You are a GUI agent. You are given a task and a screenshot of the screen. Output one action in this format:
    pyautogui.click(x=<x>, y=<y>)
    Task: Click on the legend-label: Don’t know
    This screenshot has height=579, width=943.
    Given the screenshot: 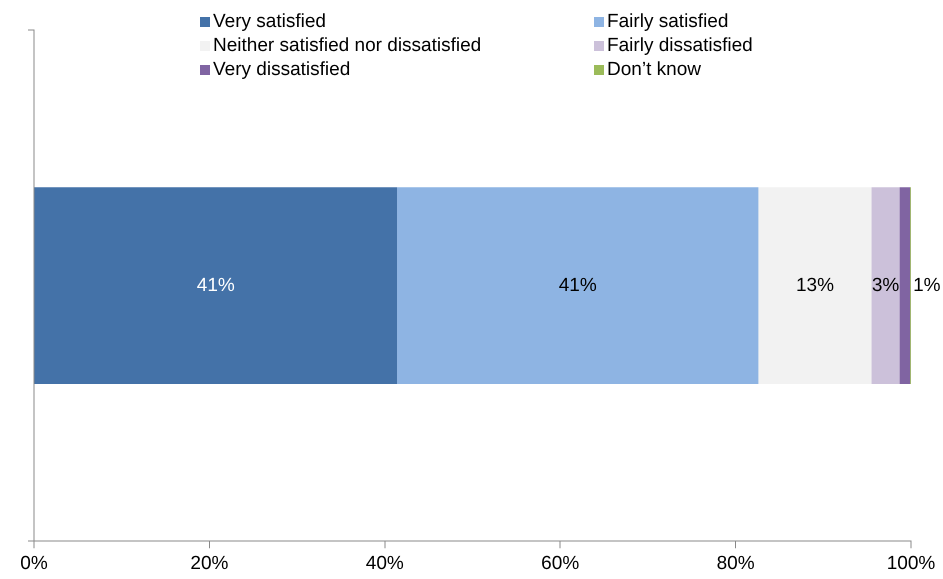 What is the action you would take?
    pyautogui.click(x=654, y=69)
    